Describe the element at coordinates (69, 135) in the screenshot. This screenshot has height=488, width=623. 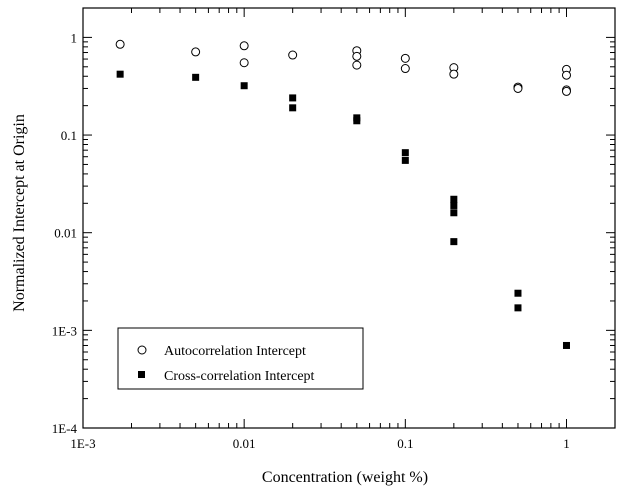
I see `y-tick-label: 0.1` at that location.